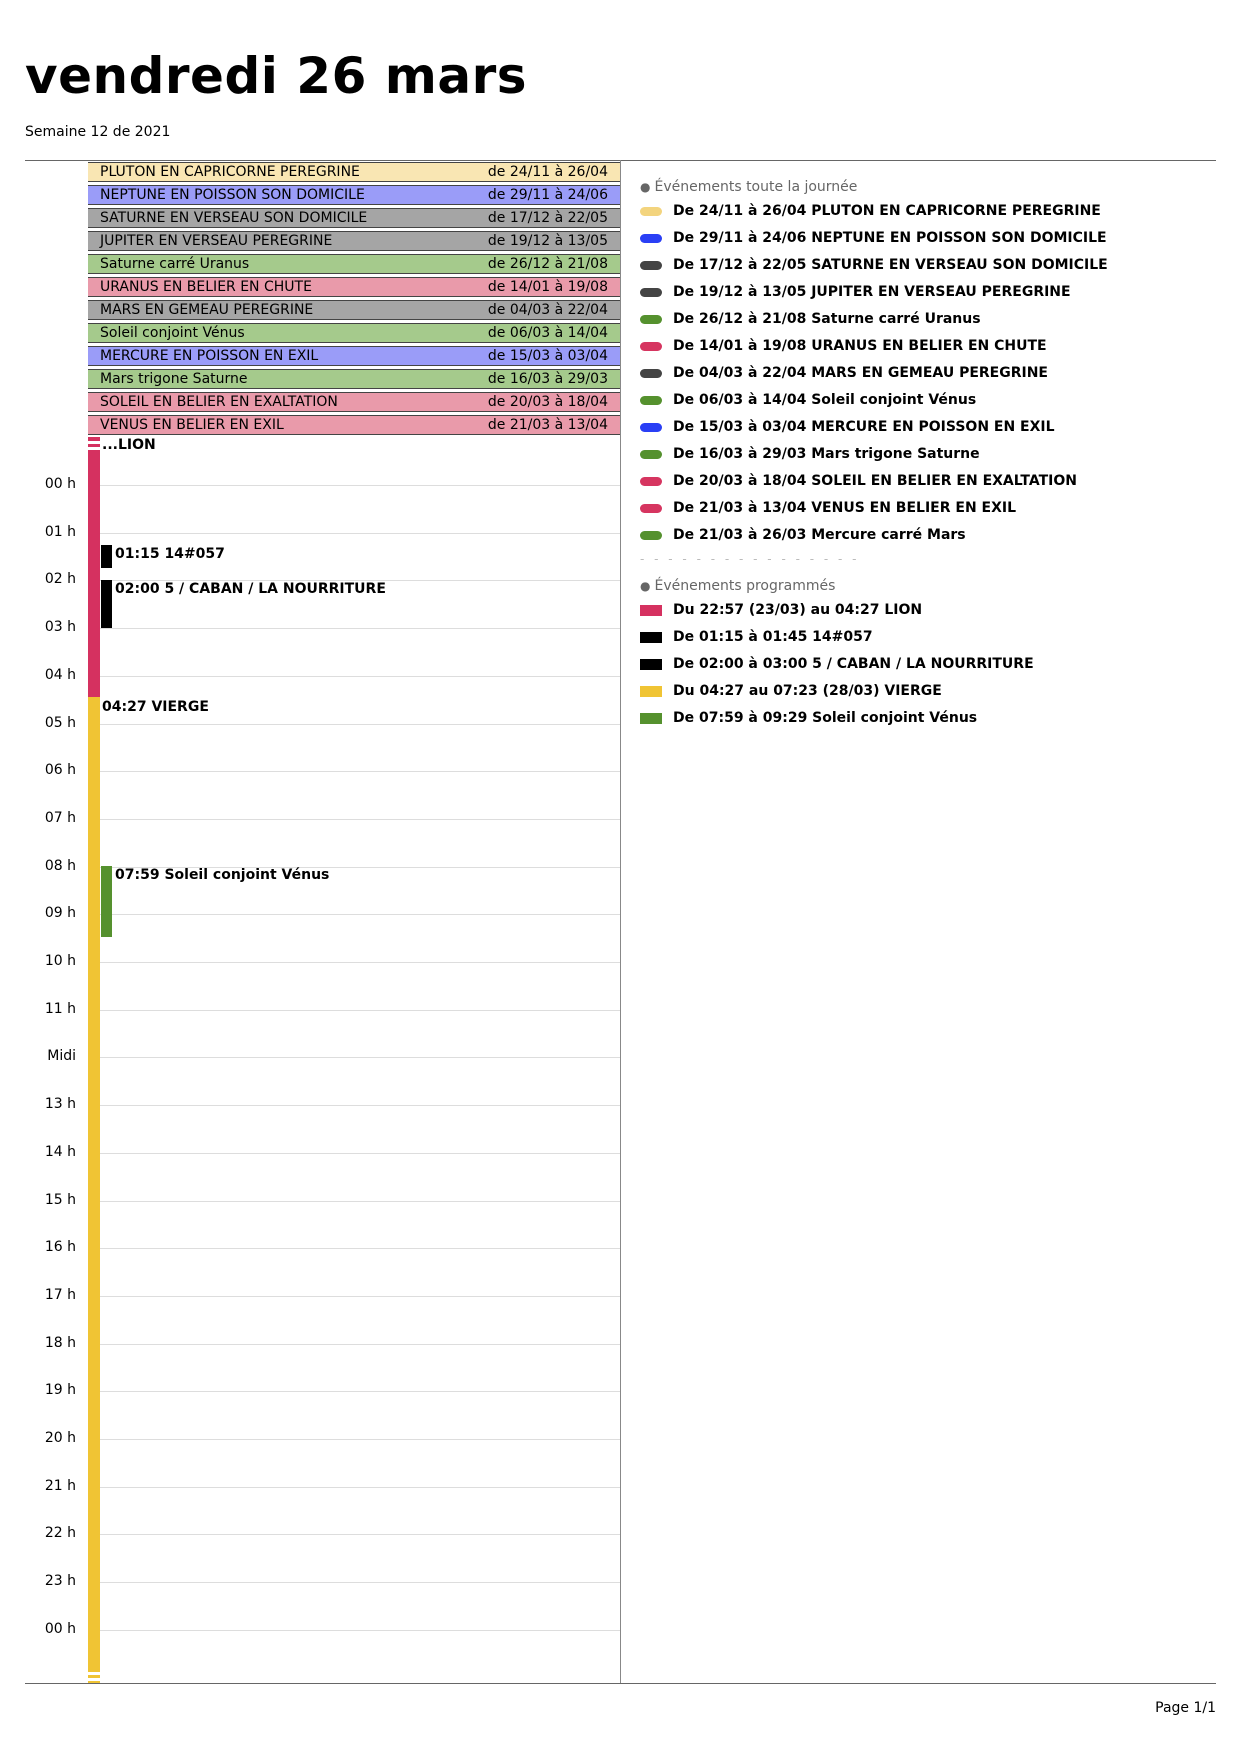  What do you see at coordinates (250, 589) in the screenshot?
I see `event-label: 02:00 5 / CABAN / LA NOURRITURE` at bounding box center [250, 589].